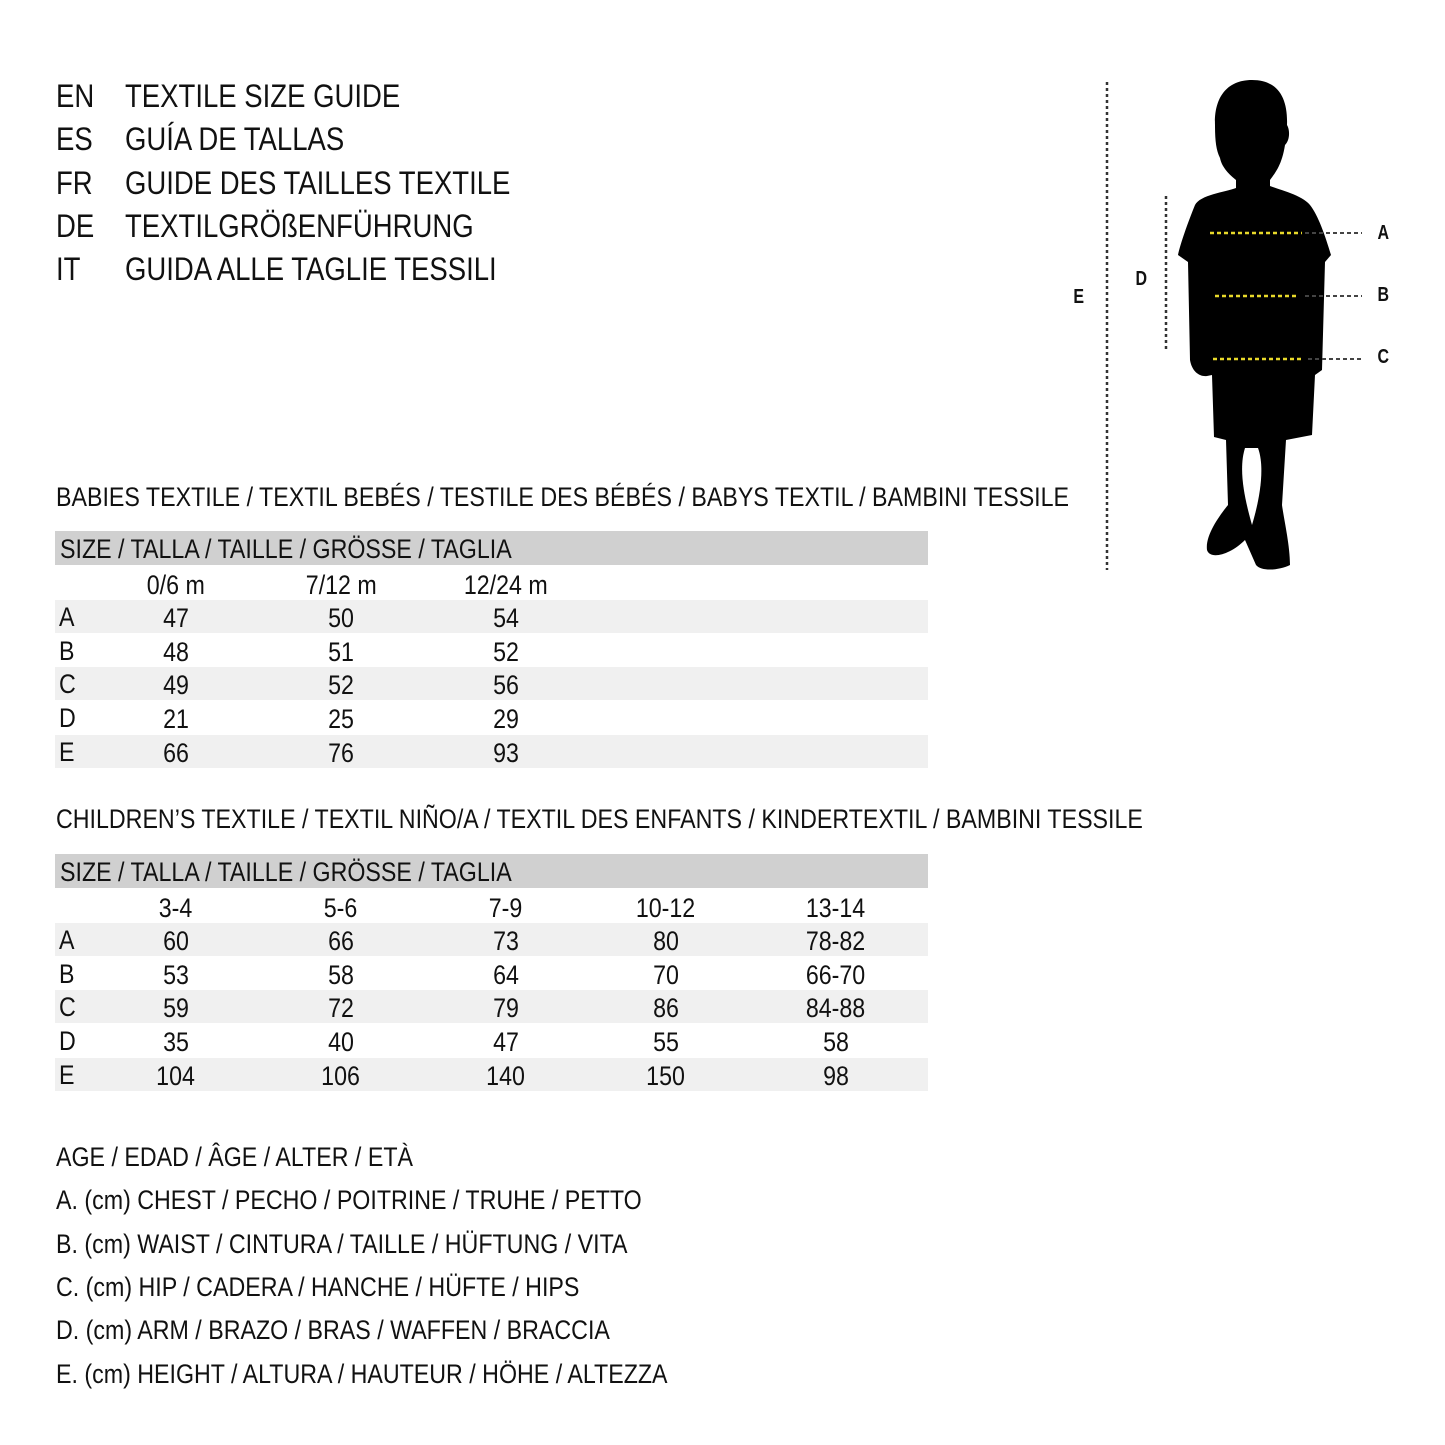 Image resolution: width=1445 pixels, height=1445 pixels. I want to click on table-cell: 140, so click(506, 1074).